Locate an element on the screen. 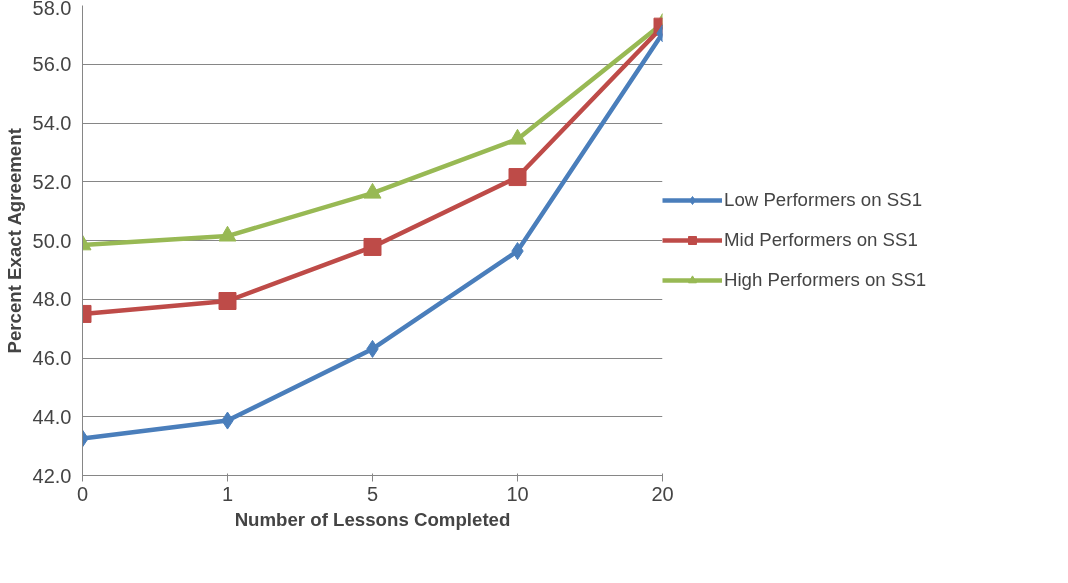 This screenshot has height=583, width=1068. y-tick-label: 52.0 is located at coordinates (52, 181).